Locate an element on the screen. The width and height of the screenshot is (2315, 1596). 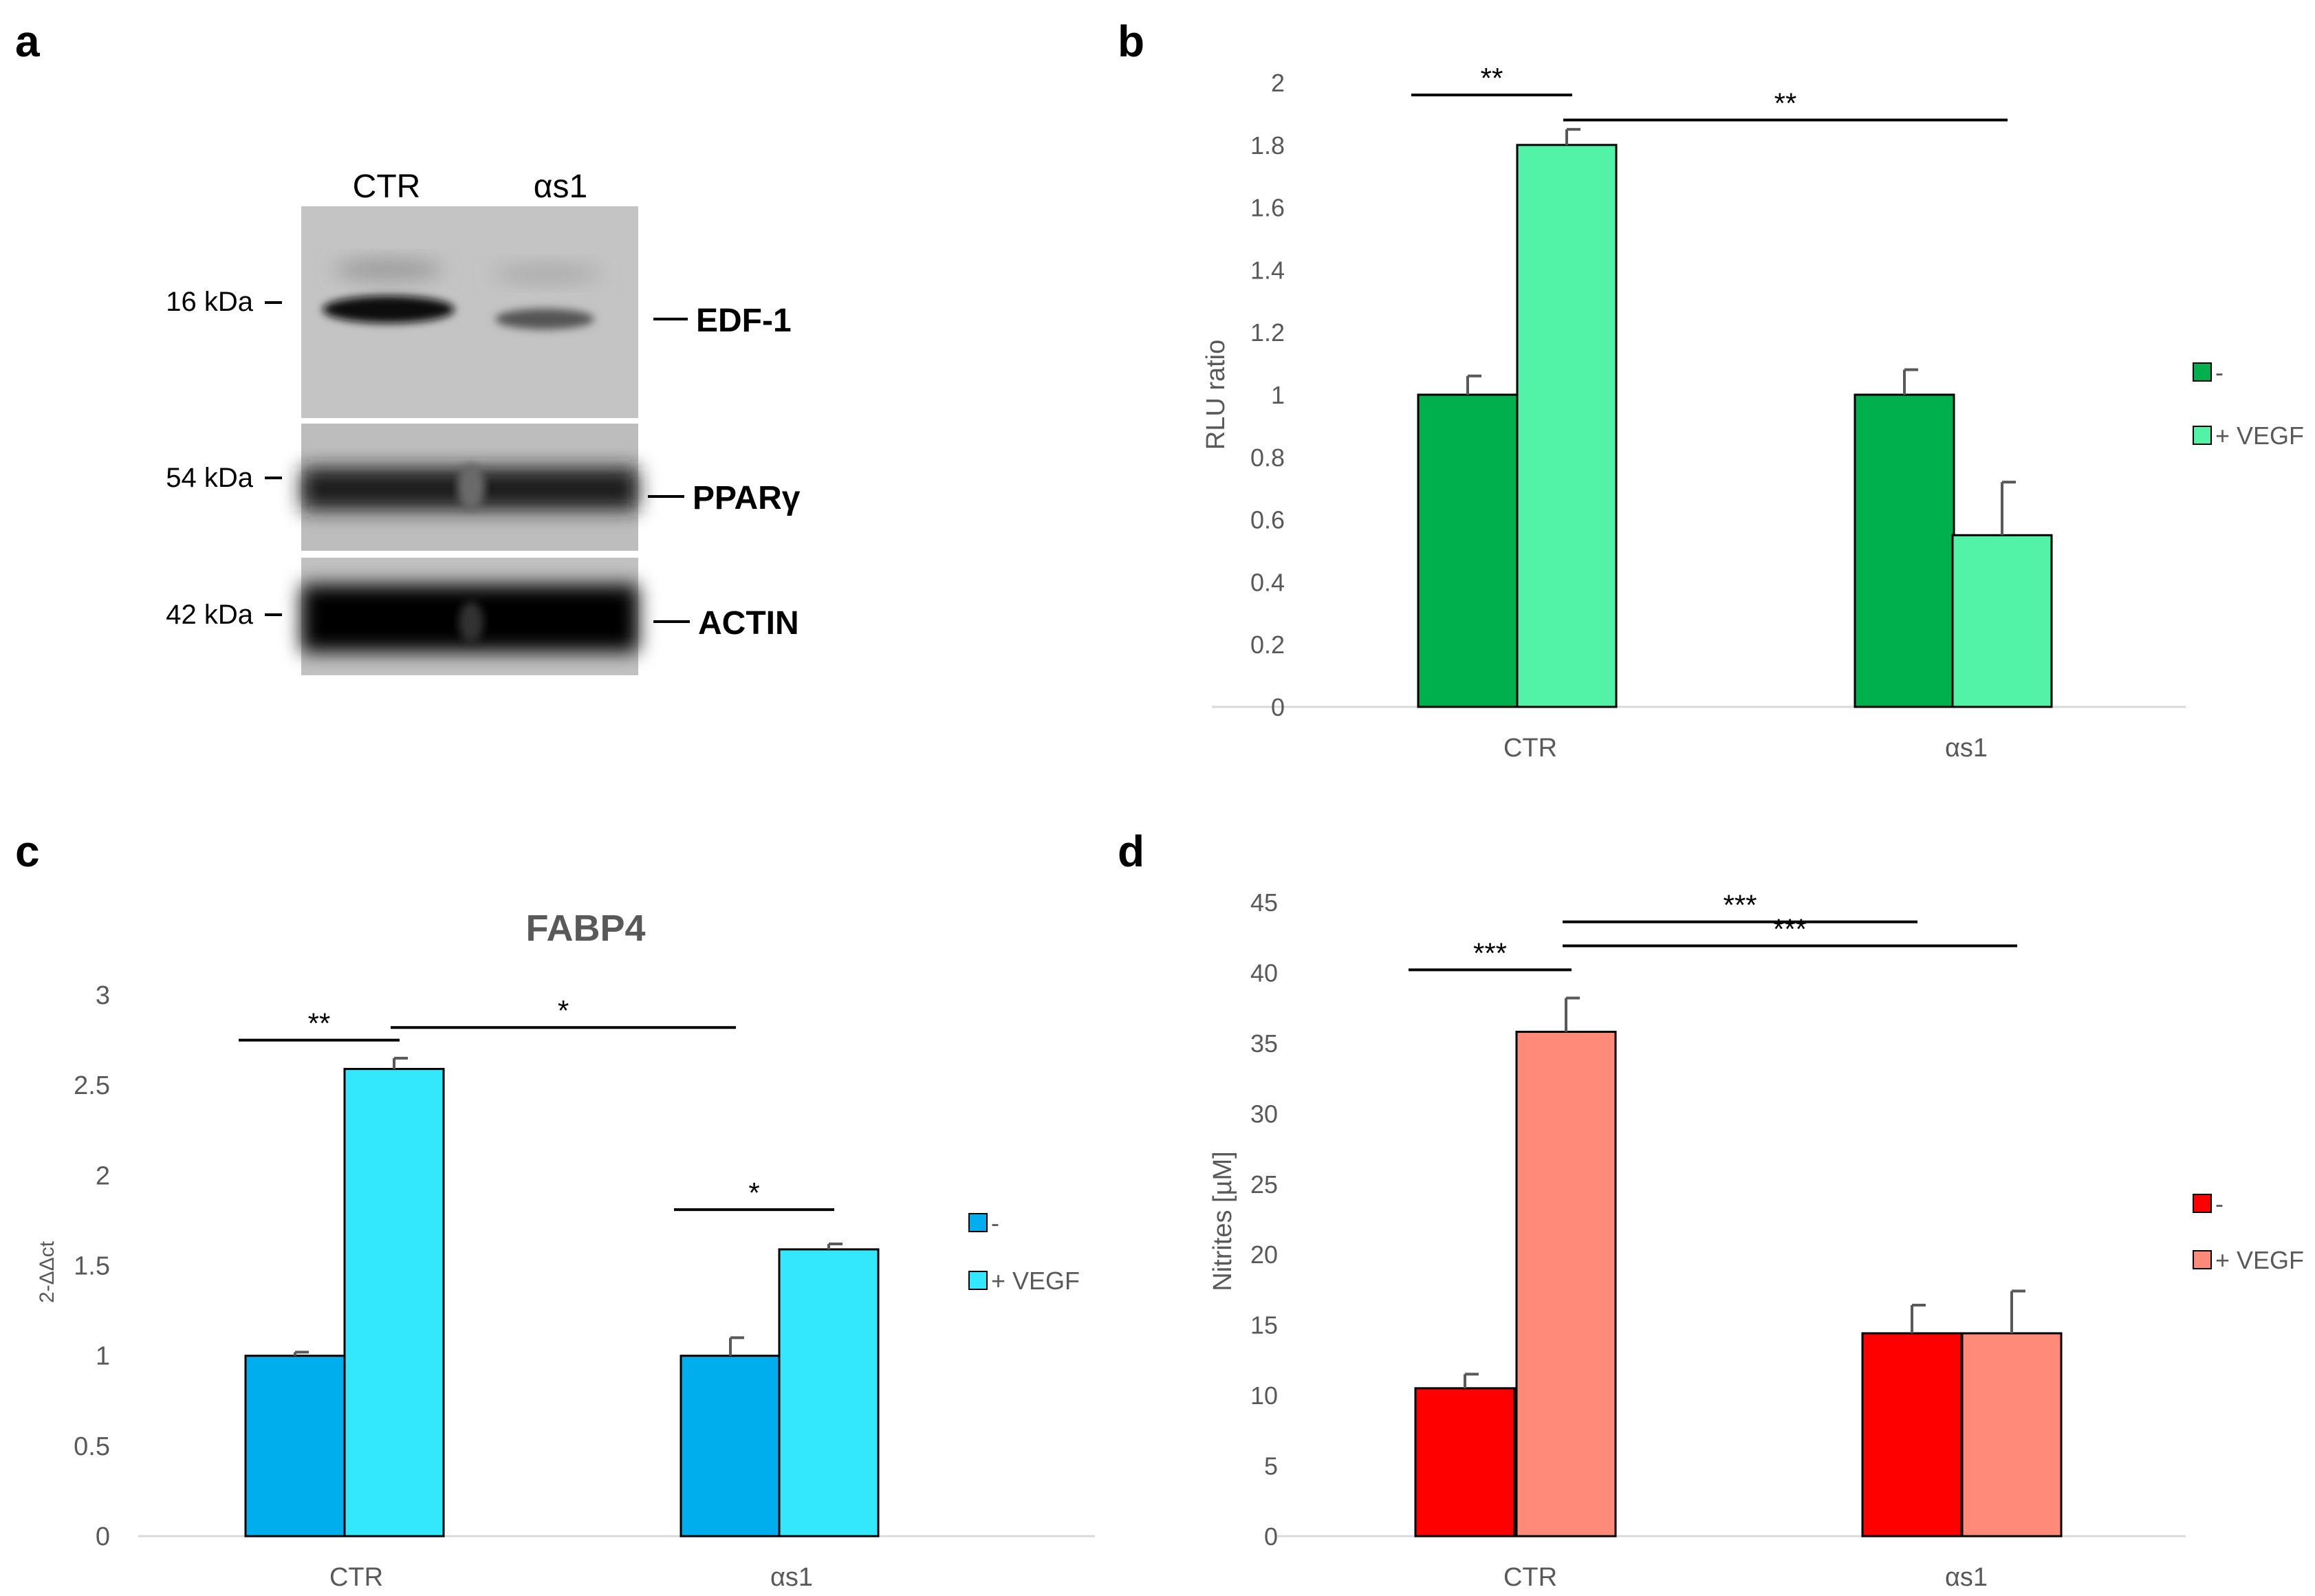
y-tick-label: 3 is located at coordinates (103, 995).